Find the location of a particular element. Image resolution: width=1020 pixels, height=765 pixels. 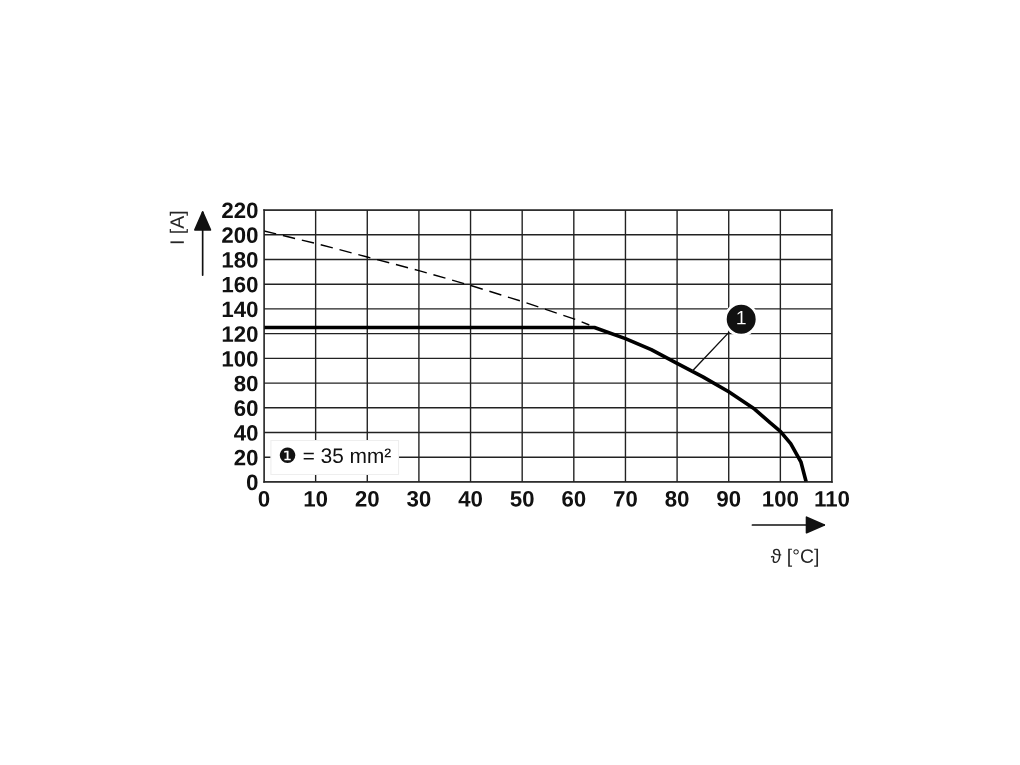

x-tick-label: 10 is located at coordinates (316, 498).